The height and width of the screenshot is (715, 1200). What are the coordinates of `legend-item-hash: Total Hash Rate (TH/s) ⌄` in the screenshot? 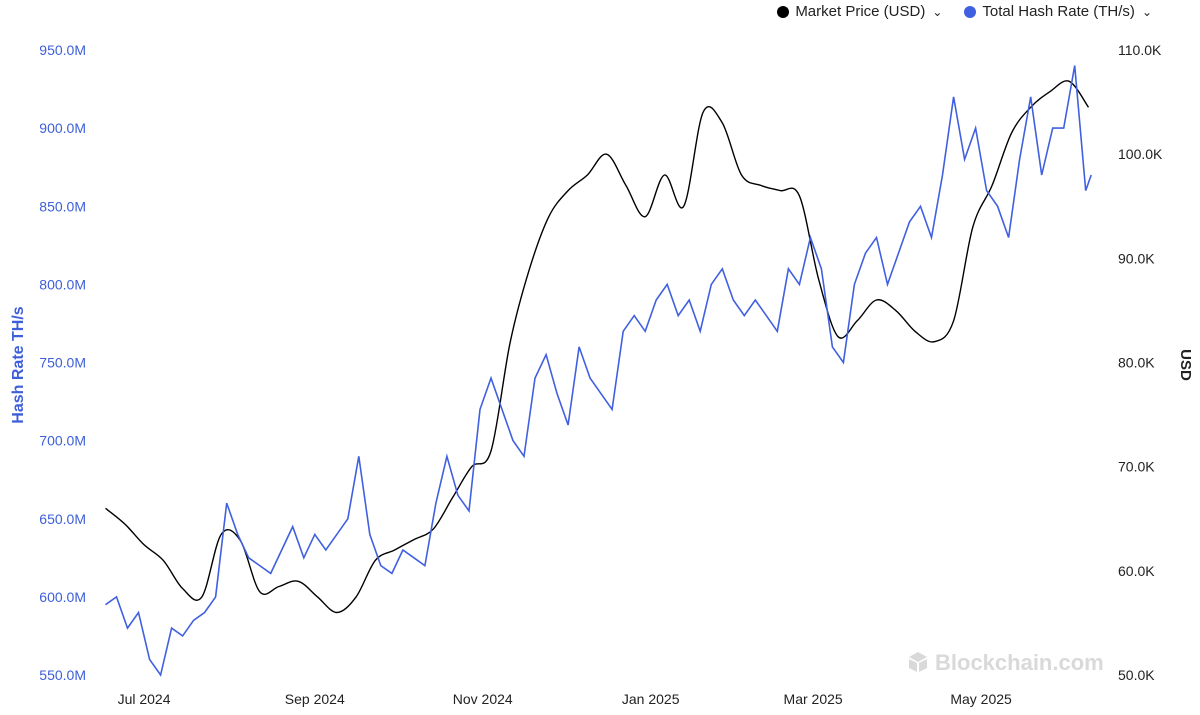 It's located at (1058, 11).